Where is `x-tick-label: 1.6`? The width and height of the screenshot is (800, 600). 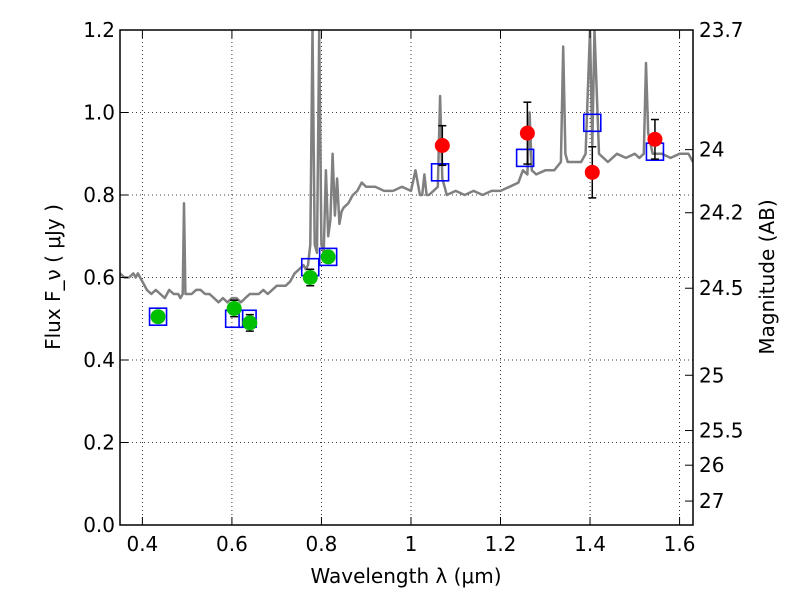
x-tick-label: 1.6 is located at coordinates (680, 544).